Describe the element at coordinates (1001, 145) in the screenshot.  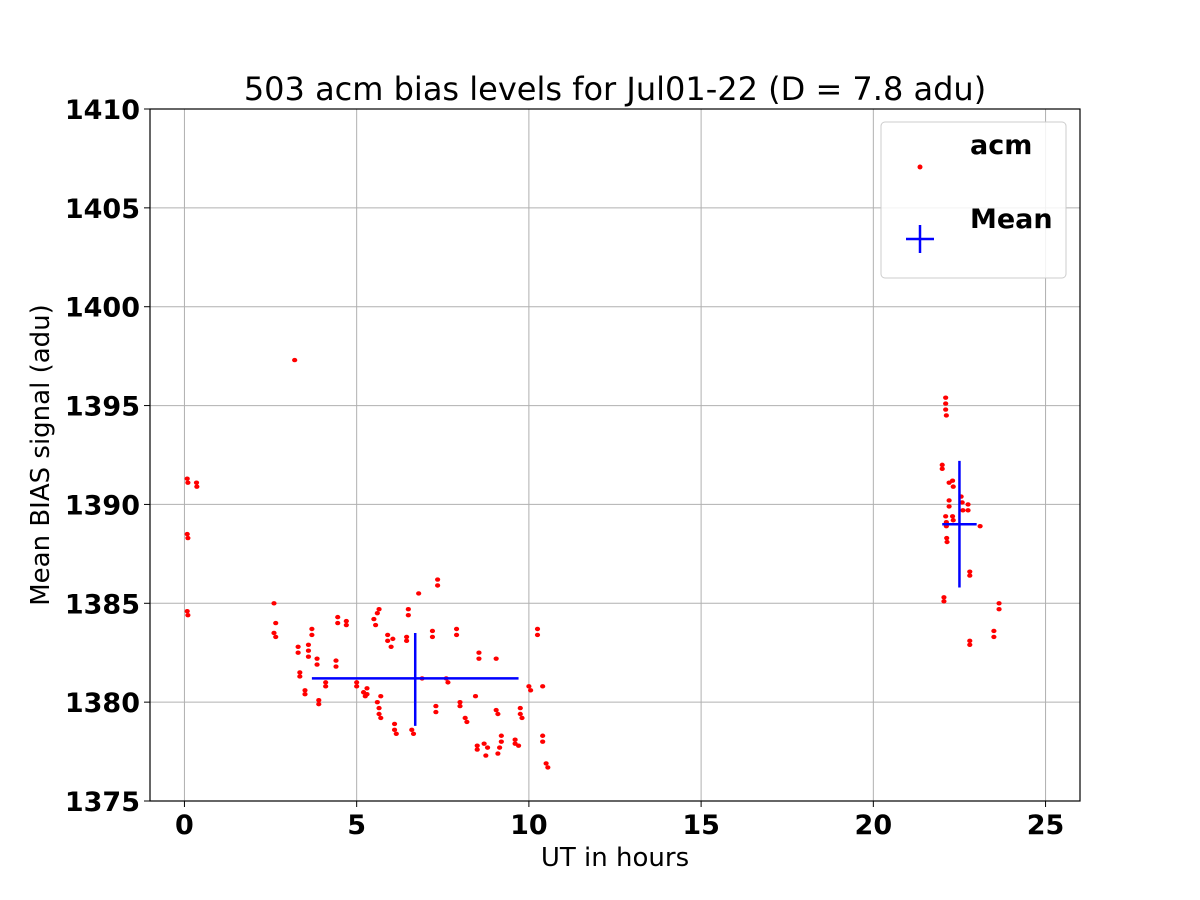
I see `legend-acm-label: acm` at that location.